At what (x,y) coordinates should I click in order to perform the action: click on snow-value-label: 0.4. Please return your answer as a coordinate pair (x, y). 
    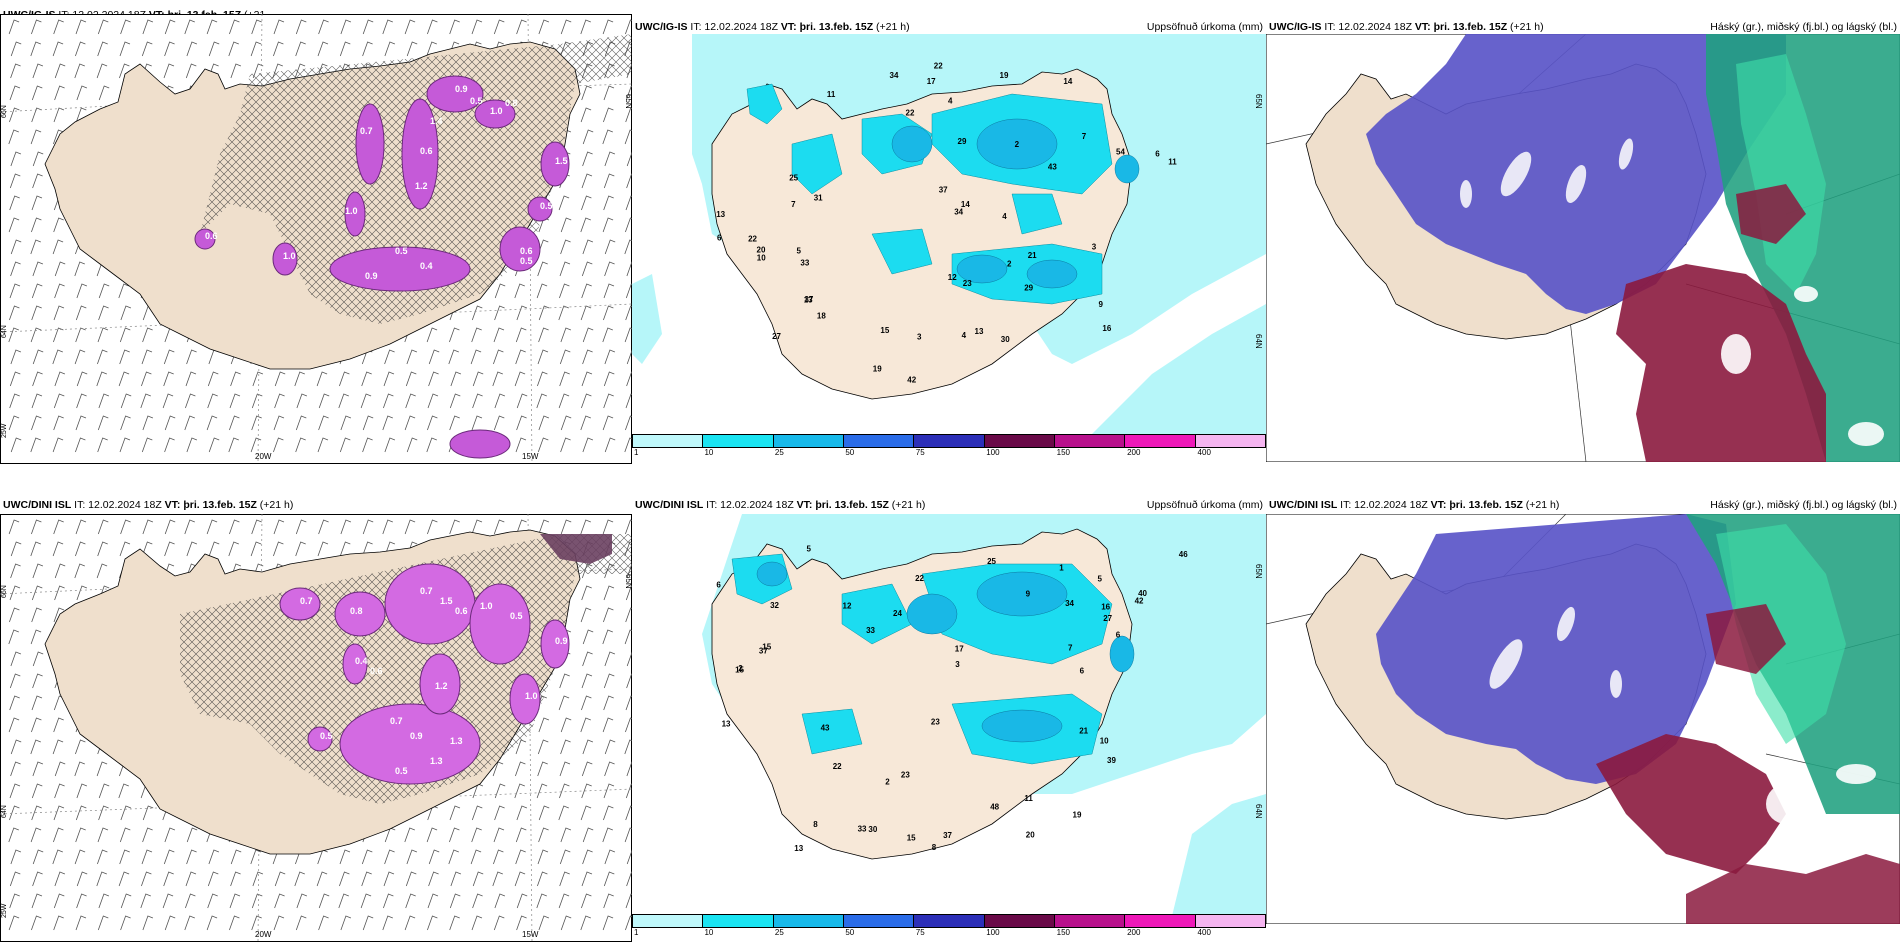
    Looking at the image, I should click on (426, 266).